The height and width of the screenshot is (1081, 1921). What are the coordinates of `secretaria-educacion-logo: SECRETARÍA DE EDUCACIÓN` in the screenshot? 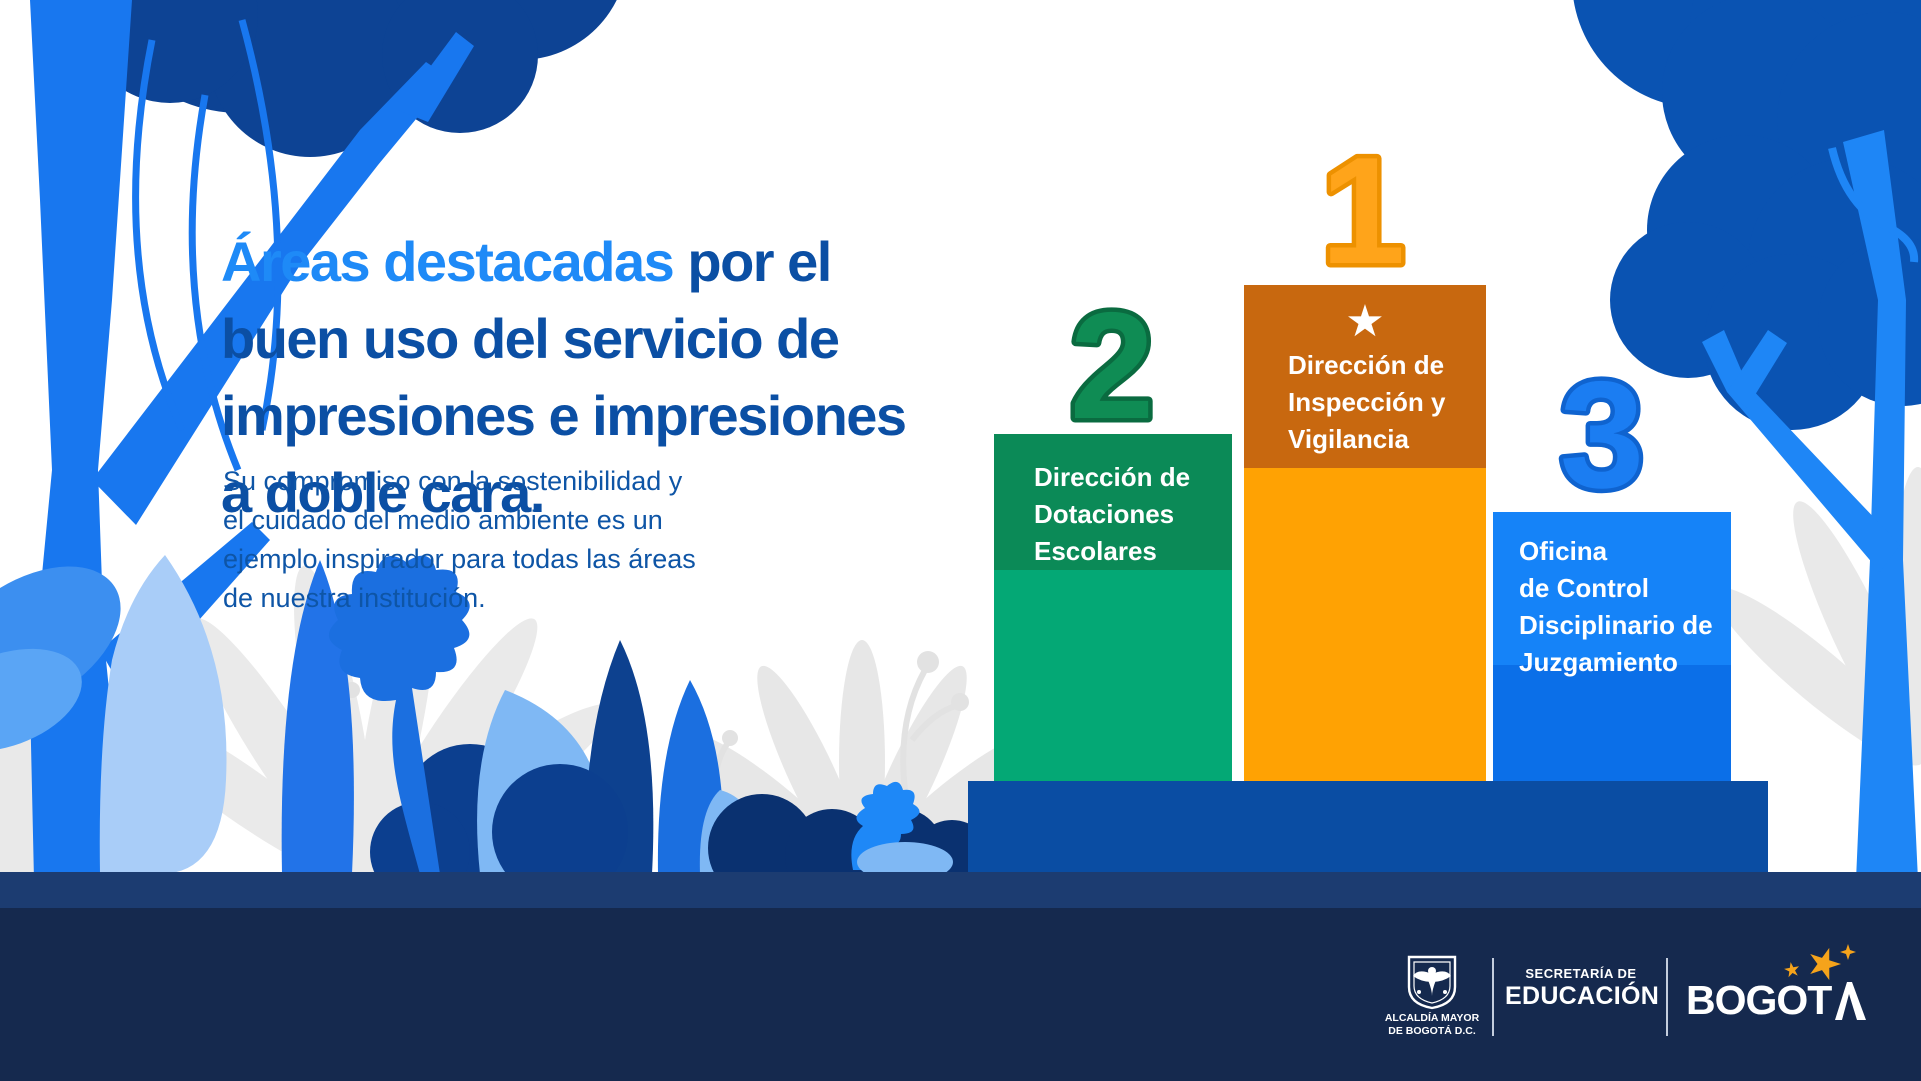 It's located at (1582, 988).